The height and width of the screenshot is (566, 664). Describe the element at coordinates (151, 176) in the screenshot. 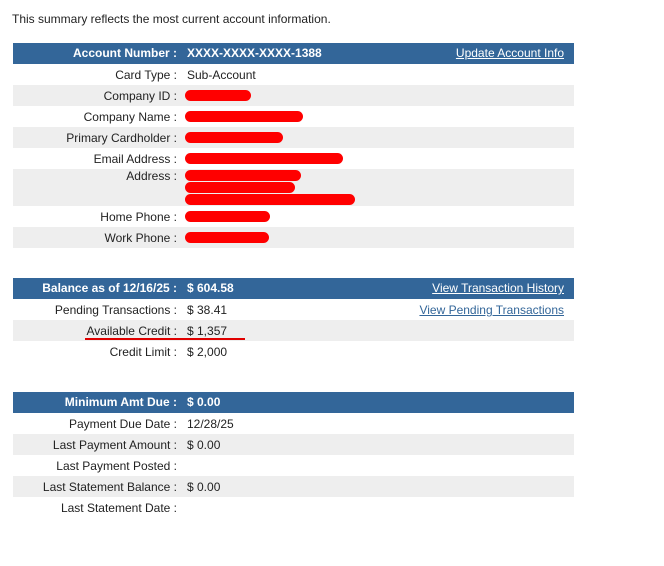

I see `address-label: Address :` at that location.